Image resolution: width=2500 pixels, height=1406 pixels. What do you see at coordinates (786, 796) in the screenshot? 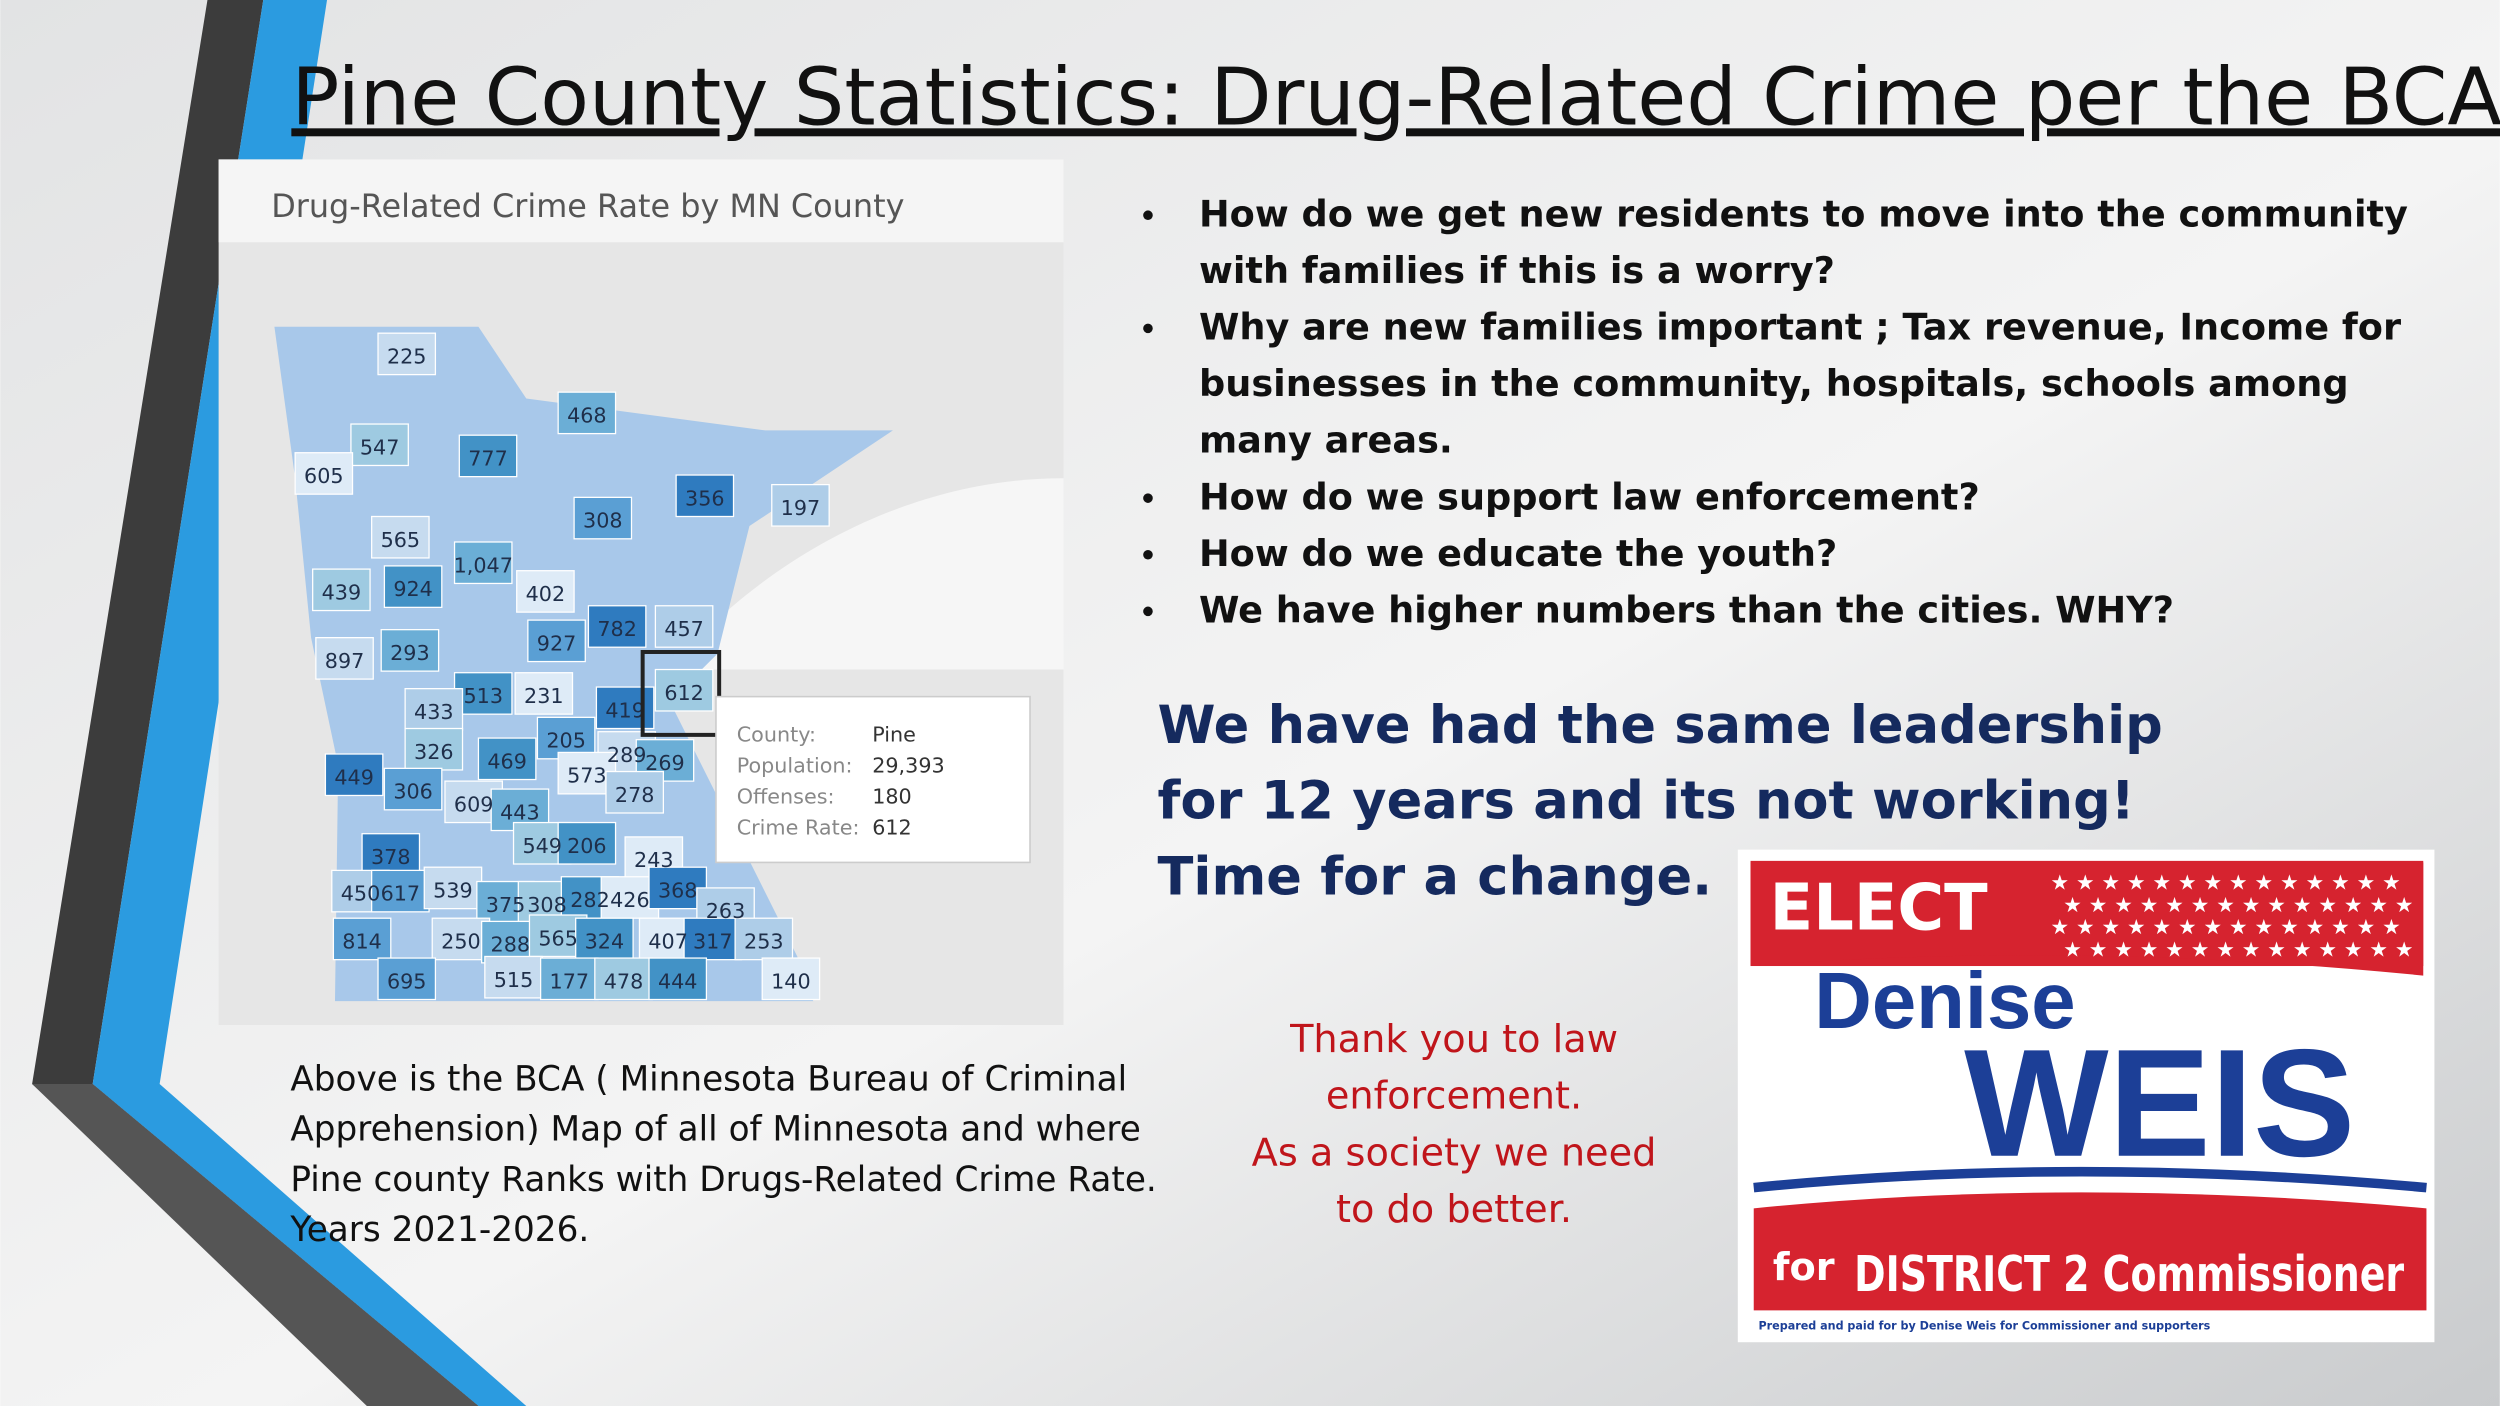
I see `tooltip-key: Offenses:` at bounding box center [786, 796].